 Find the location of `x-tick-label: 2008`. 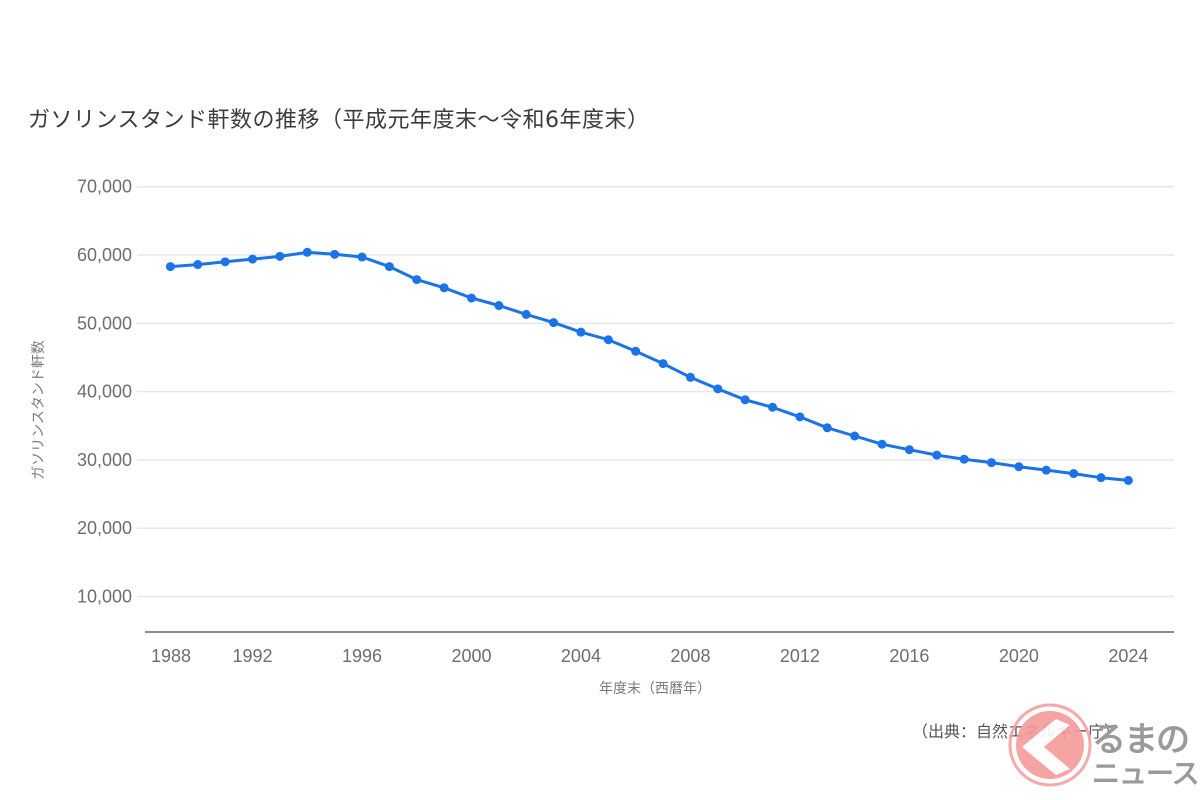

x-tick-label: 2008 is located at coordinates (690, 656).